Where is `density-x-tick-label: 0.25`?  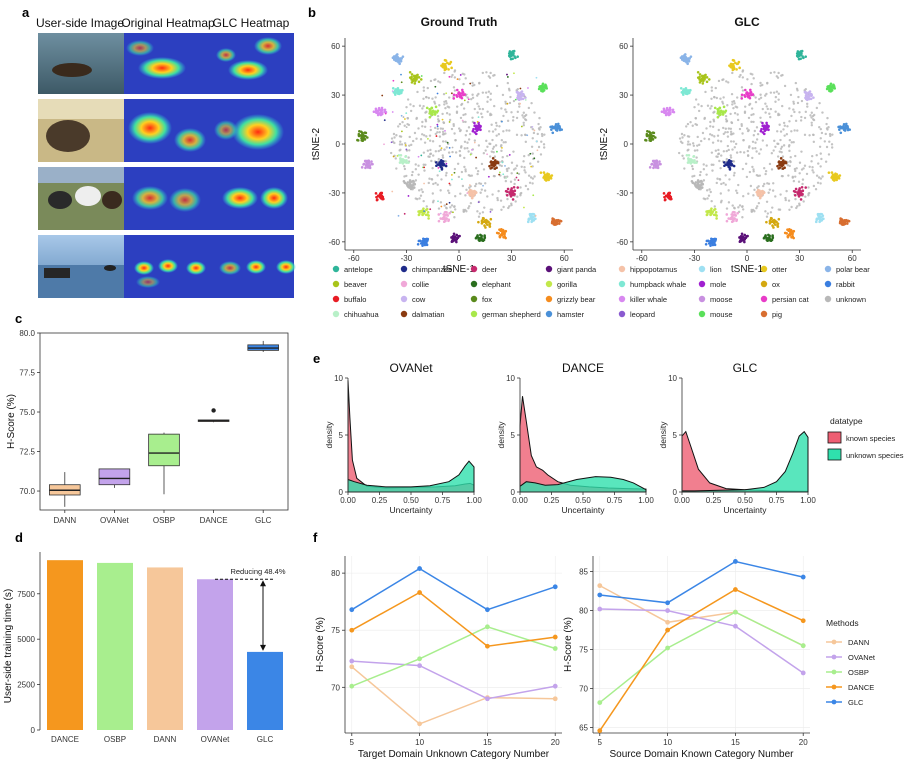
density-x-tick-label: 0.25 is located at coordinates (714, 500).